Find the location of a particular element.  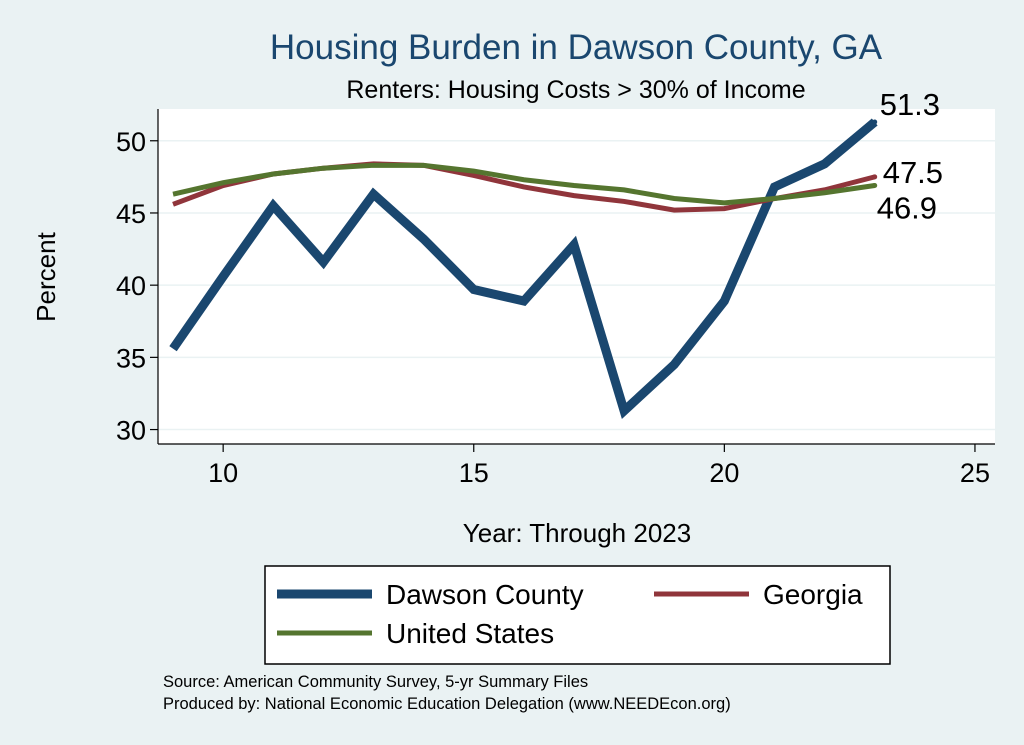

y-tick-label-35: 35 is located at coordinates (131, 358).